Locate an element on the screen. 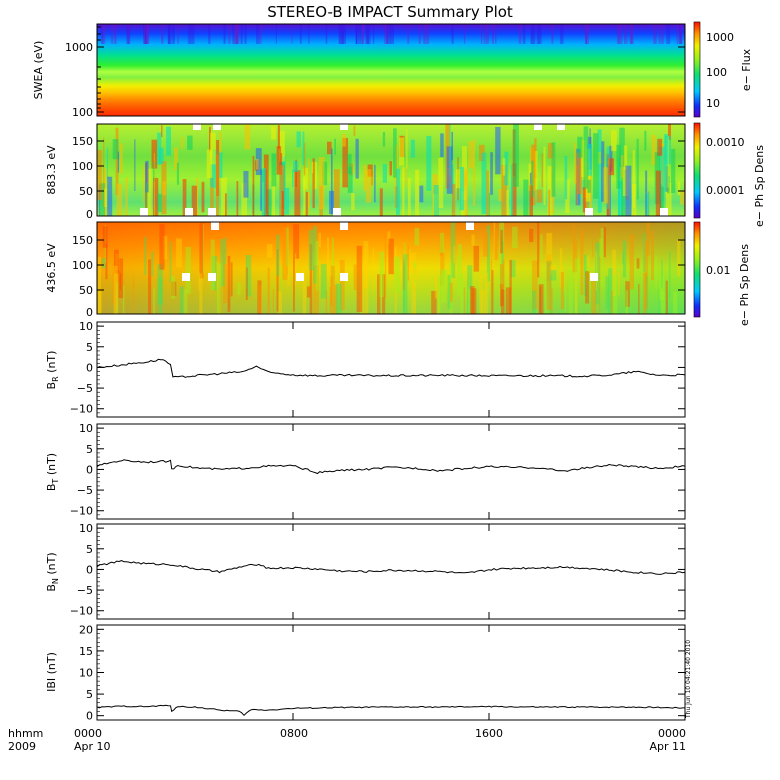 Image resolution: width=780 pixels, height=780 pixels. swea-ylabel: SWEA (eV) is located at coordinates (38, 70).